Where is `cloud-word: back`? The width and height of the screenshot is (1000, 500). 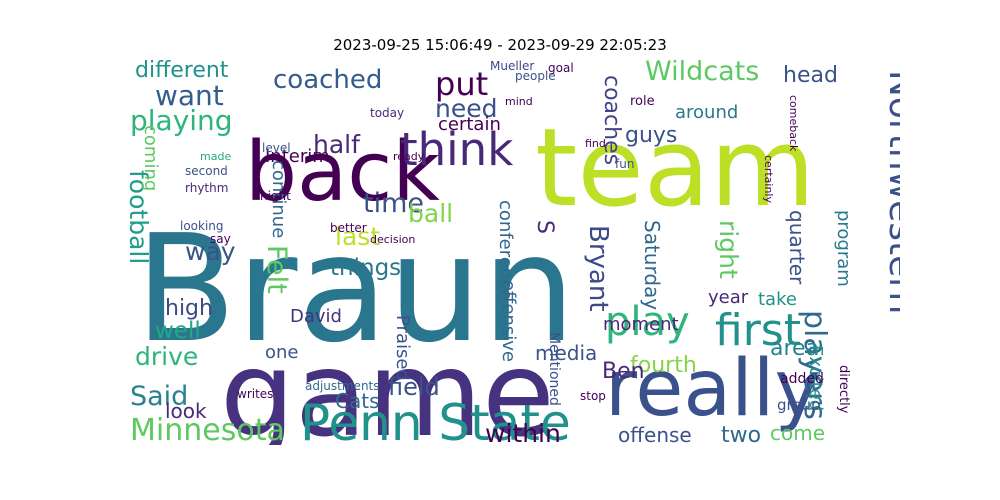 cloud-word: back is located at coordinates (342, 172).